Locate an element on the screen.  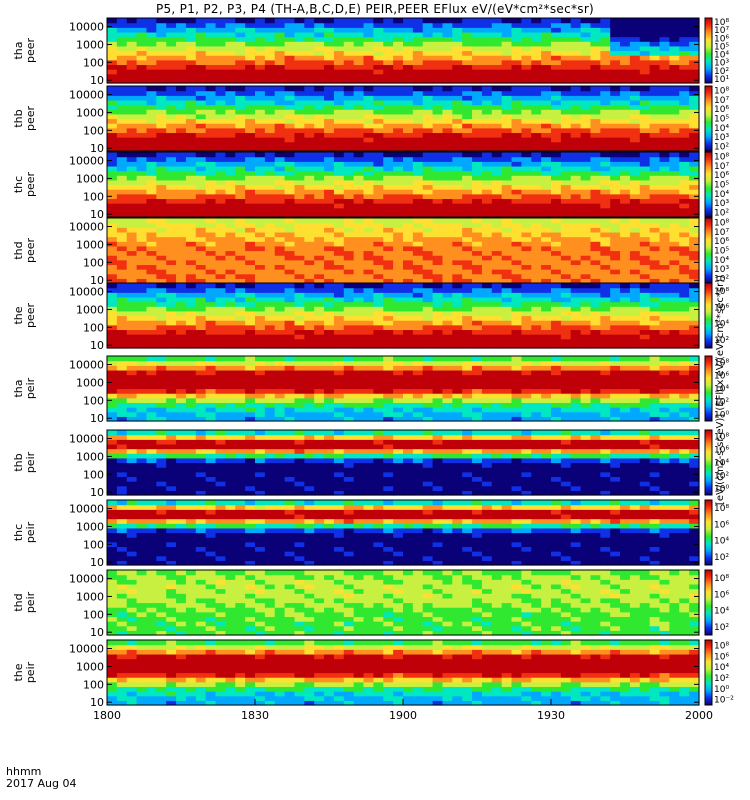
y-tick-label: 1000 is located at coordinates (90, 244).